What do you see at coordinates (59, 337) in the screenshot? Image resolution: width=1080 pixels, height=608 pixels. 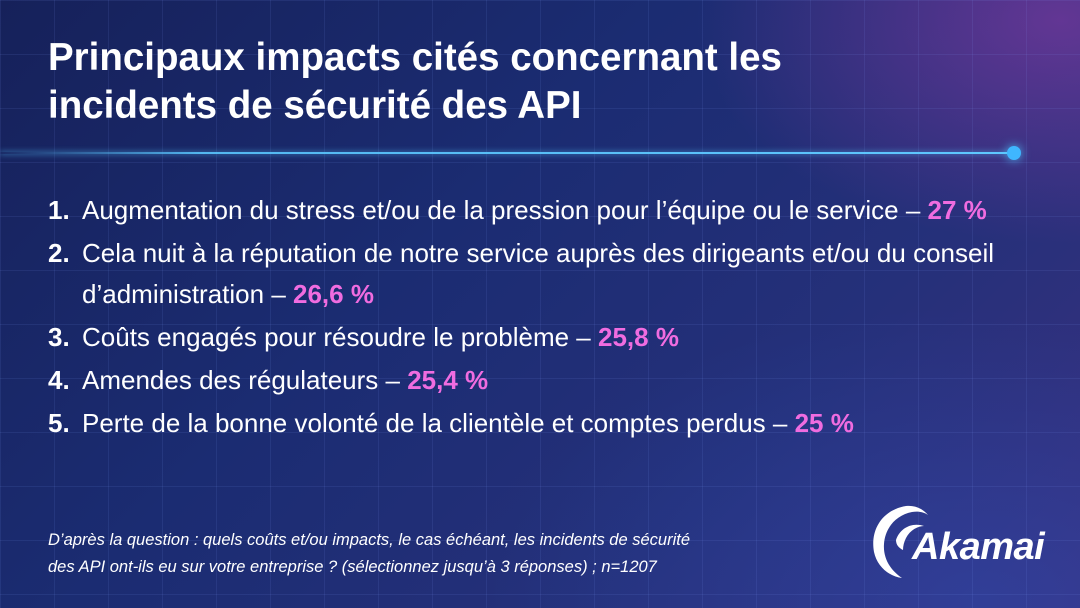 I see `item-number: 3.` at bounding box center [59, 337].